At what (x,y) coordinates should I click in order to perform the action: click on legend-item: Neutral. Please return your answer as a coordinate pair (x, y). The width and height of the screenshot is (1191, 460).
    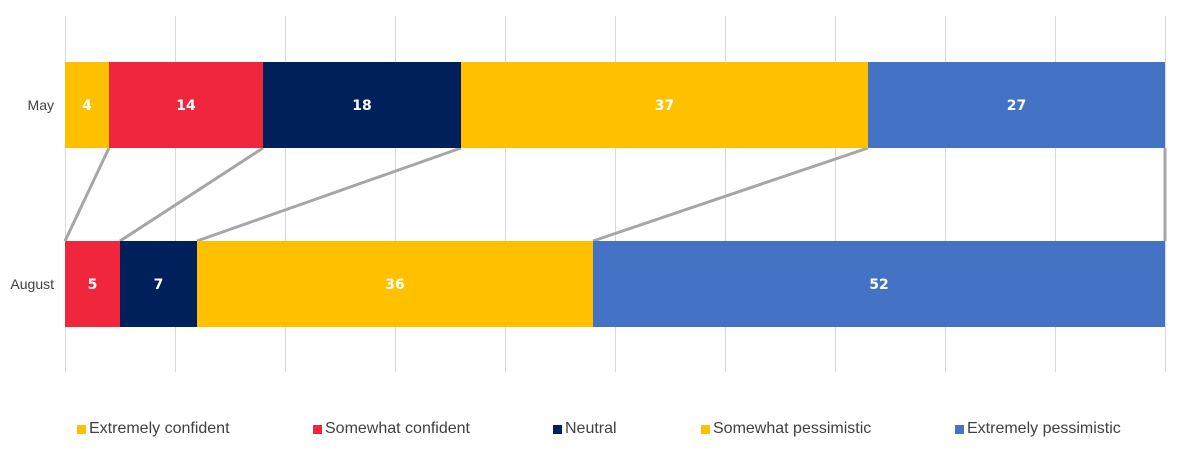
    Looking at the image, I should click on (585, 429).